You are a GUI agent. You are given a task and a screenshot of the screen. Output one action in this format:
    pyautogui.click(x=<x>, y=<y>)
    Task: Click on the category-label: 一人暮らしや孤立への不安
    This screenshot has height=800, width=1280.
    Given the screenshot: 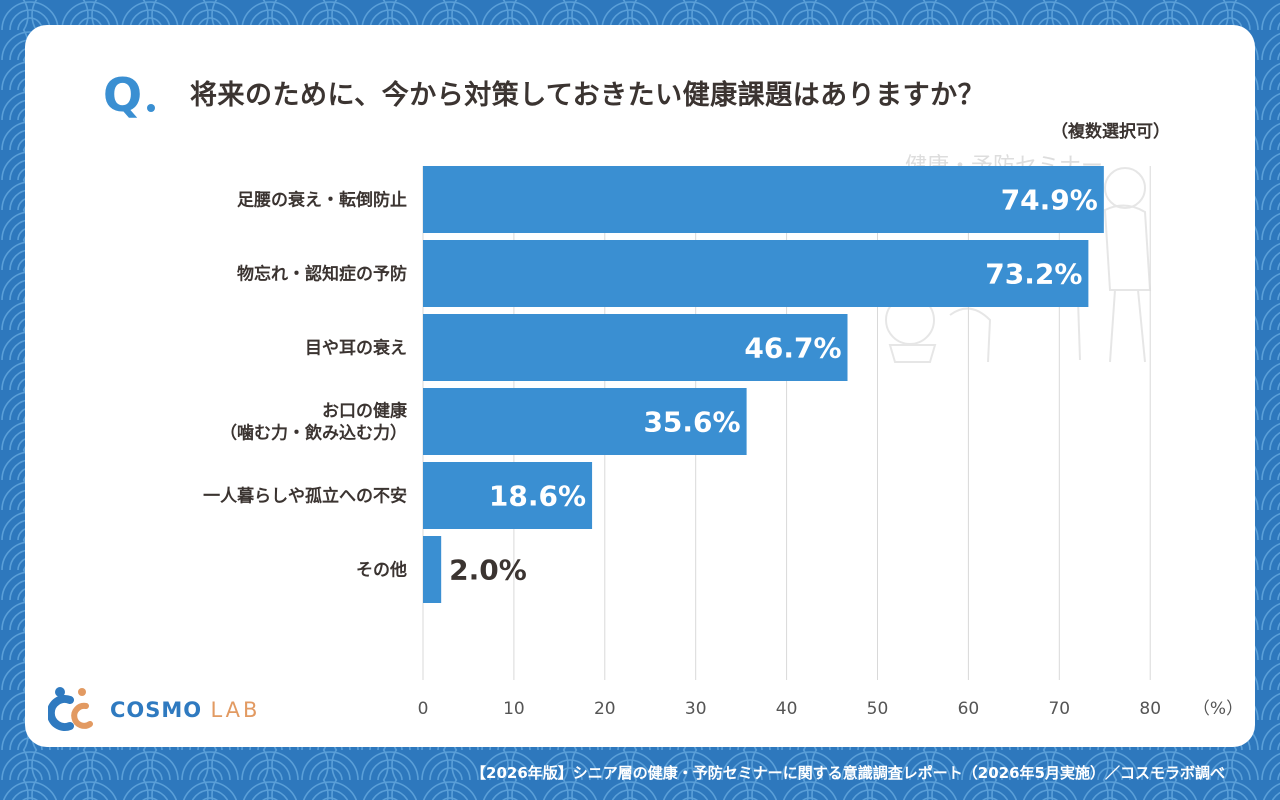 What is the action you would take?
    pyautogui.click(x=305, y=496)
    